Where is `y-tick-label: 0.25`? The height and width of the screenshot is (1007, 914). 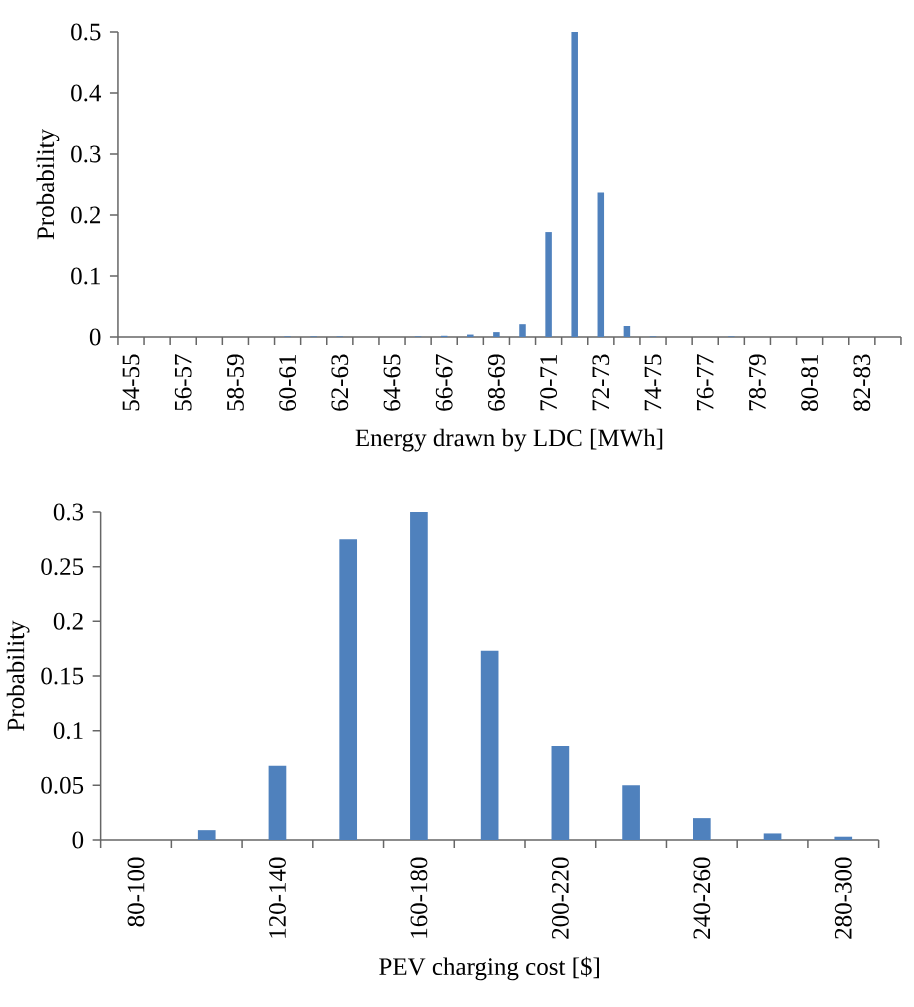 y-tick-label: 0.25 is located at coordinates (62, 567).